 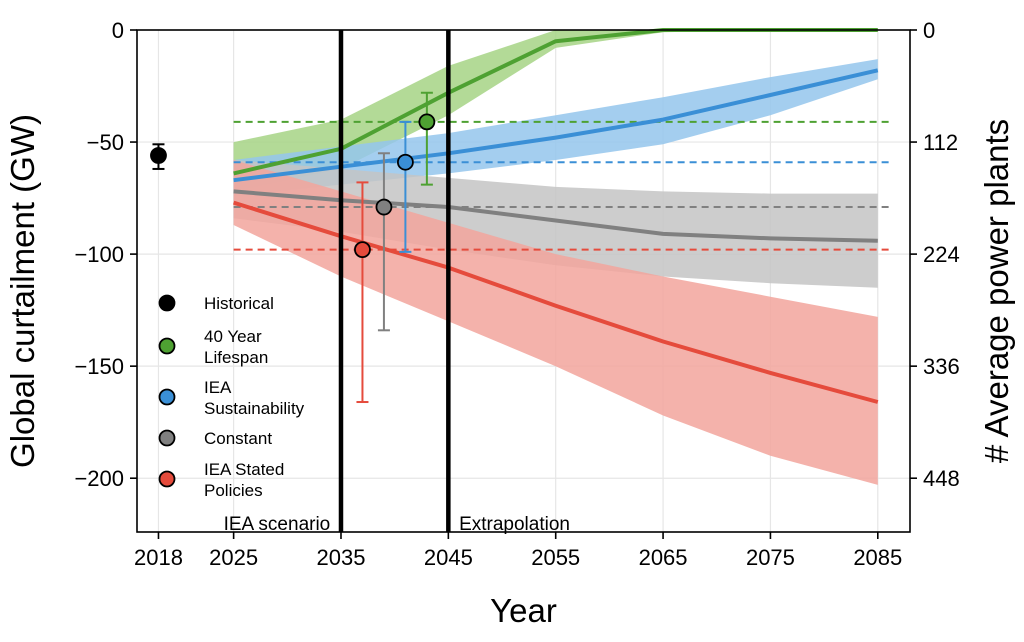 What do you see at coordinates (239, 303) in the screenshot?
I see `legend-label-0-0: Historical` at bounding box center [239, 303].